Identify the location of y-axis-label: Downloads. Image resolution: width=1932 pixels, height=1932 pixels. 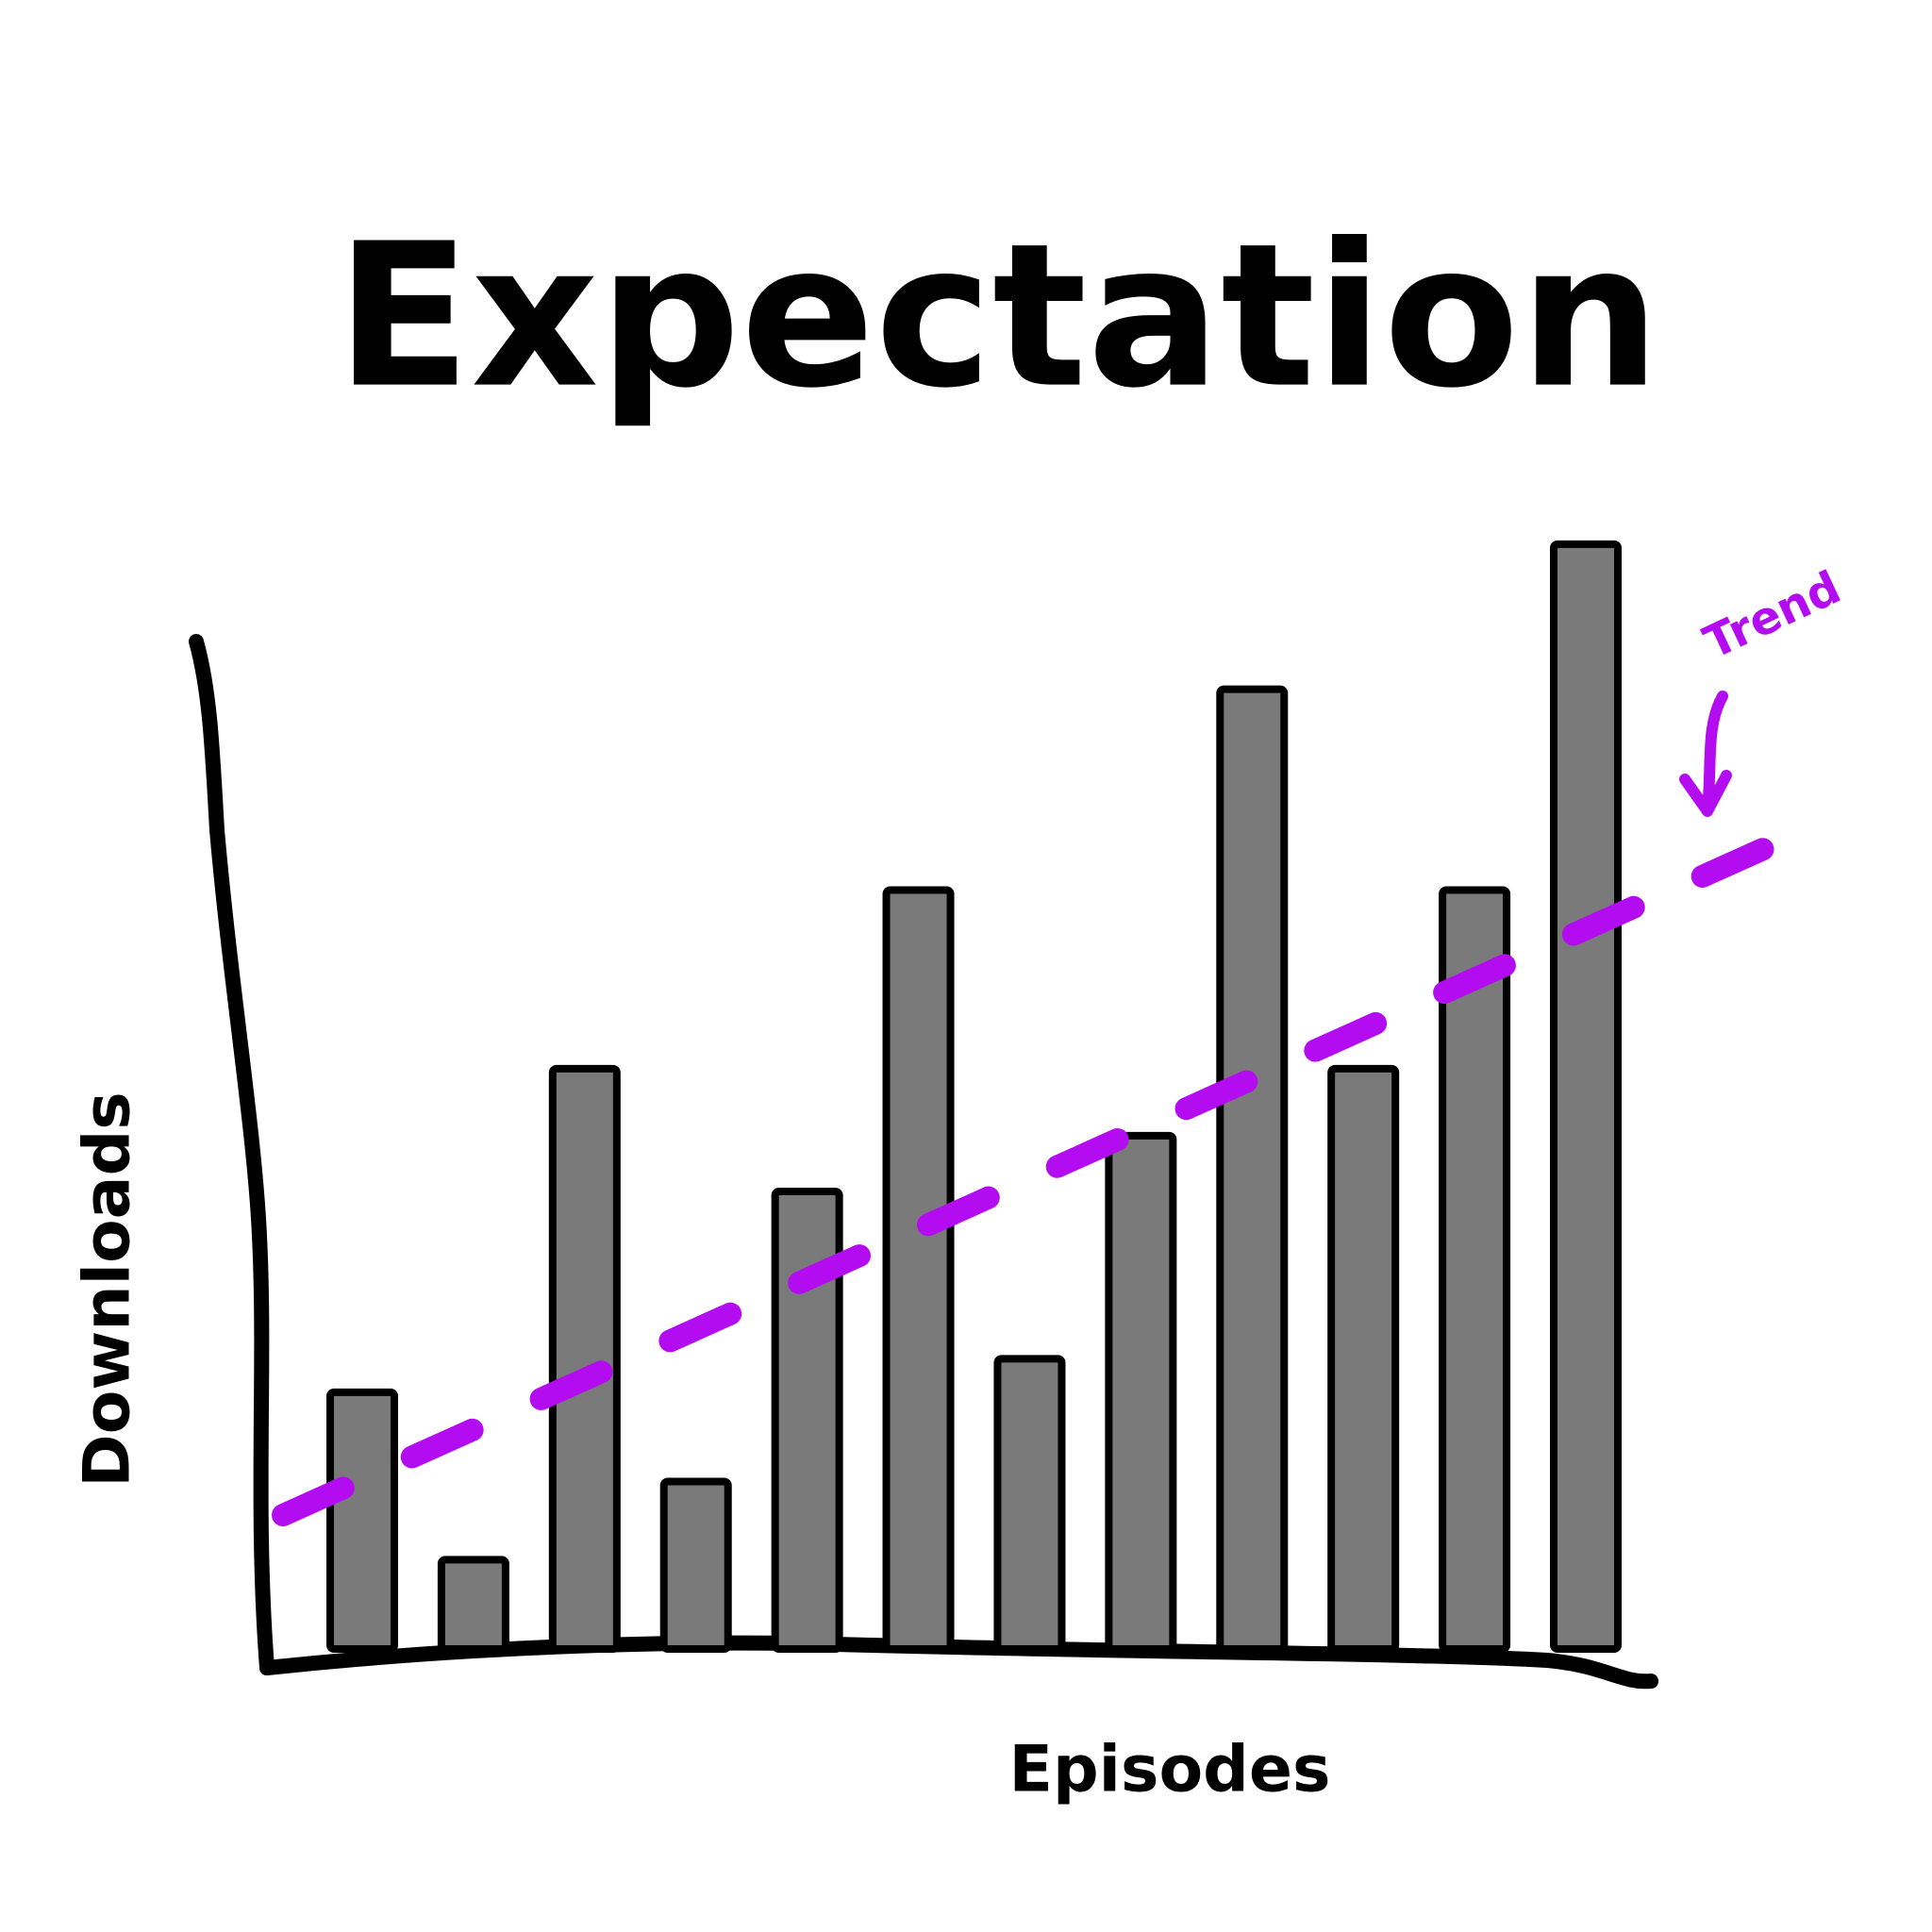
(108, 1289).